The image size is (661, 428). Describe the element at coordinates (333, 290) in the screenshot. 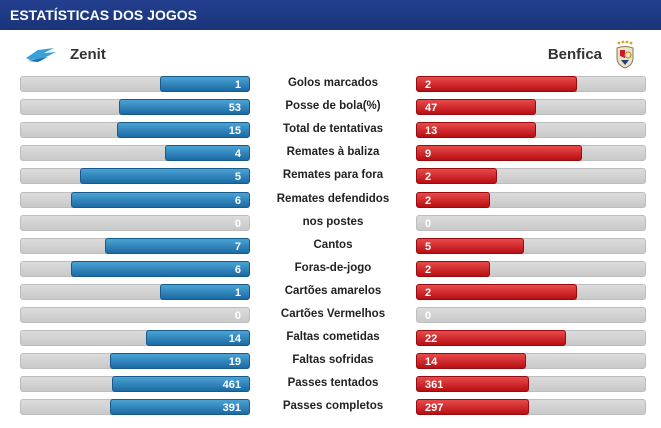

I see `stat-label: Cartões amarelos` at that location.